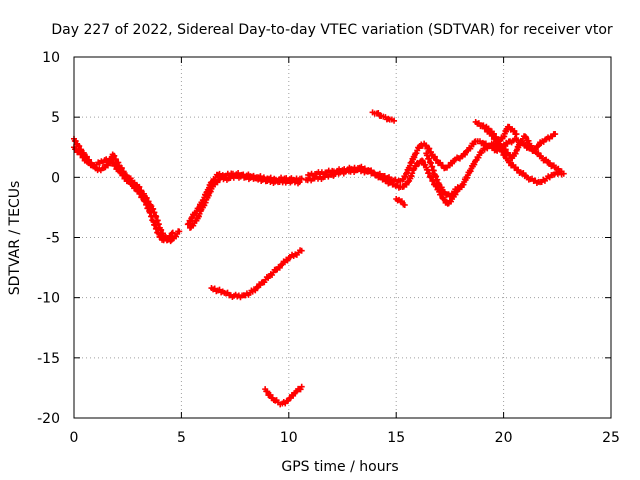 The image size is (640, 480). What do you see at coordinates (55, 118) in the screenshot?
I see `y-tick-label: 5` at bounding box center [55, 118].